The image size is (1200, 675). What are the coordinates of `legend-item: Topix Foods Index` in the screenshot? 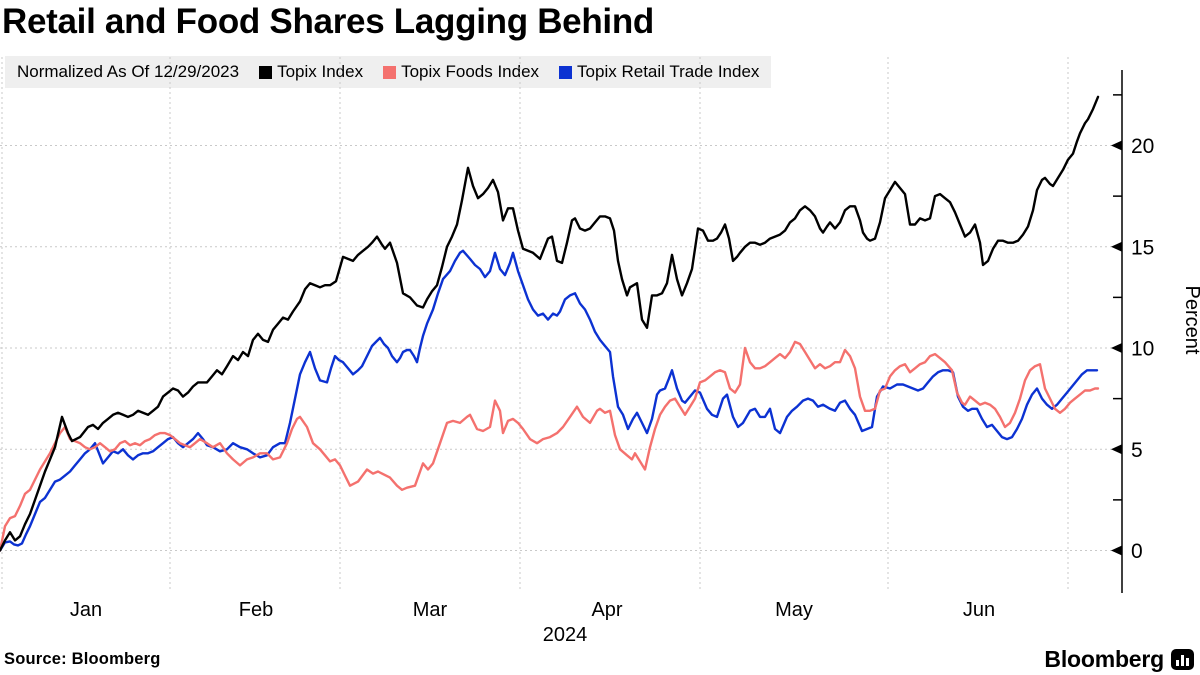 It's located at (461, 72).